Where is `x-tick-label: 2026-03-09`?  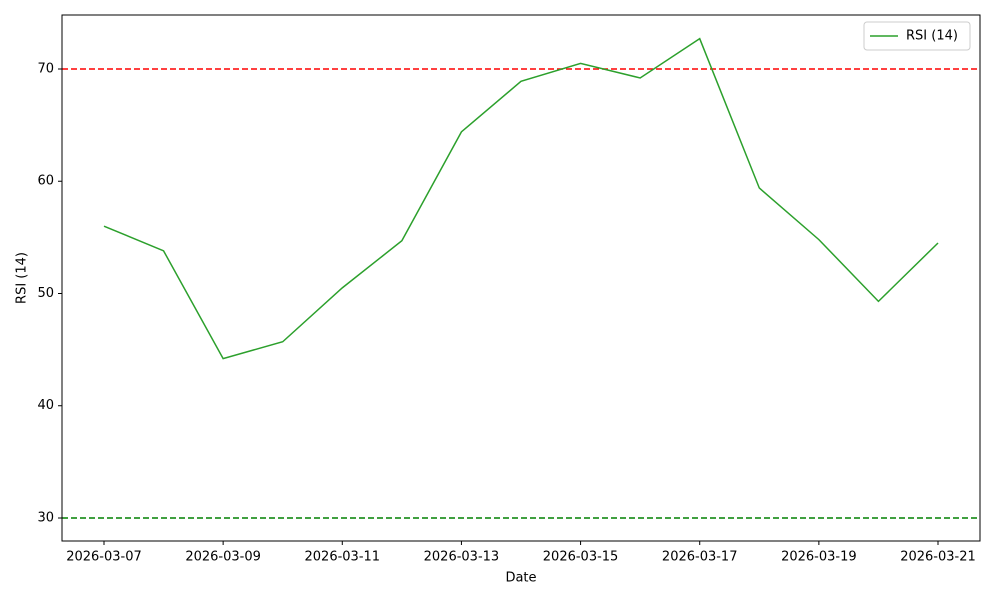 x-tick-label: 2026-03-09 is located at coordinates (223, 557).